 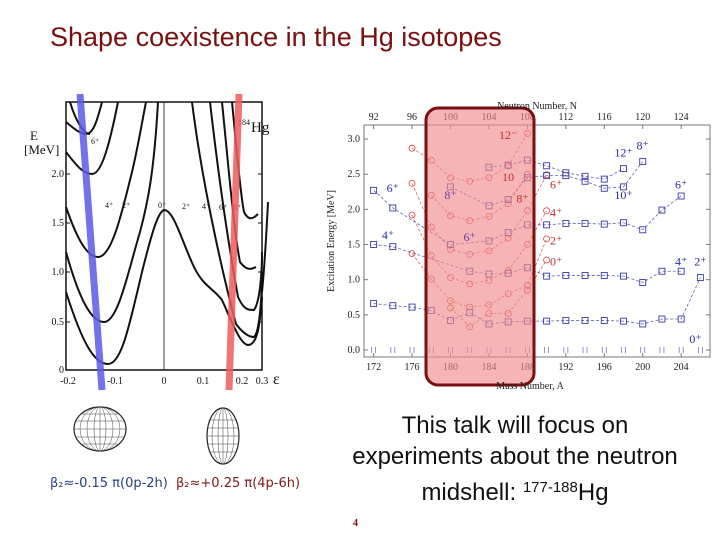 I want to click on prolate-caption: β₂≈+0.25 π(4p-6h), so click(x=238, y=483).